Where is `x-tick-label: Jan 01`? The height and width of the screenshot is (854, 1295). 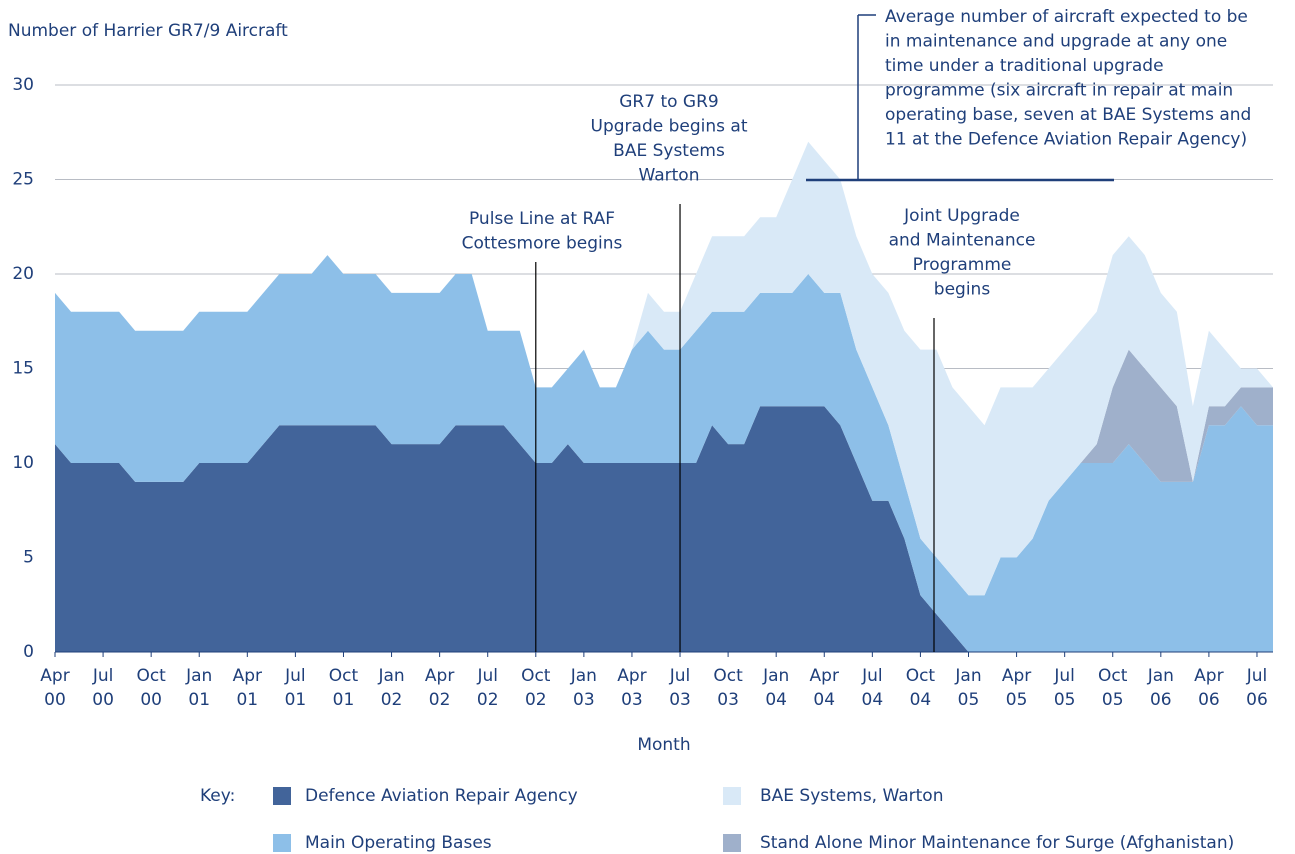
x-tick-label: Jan 01 is located at coordinates (199, 688).